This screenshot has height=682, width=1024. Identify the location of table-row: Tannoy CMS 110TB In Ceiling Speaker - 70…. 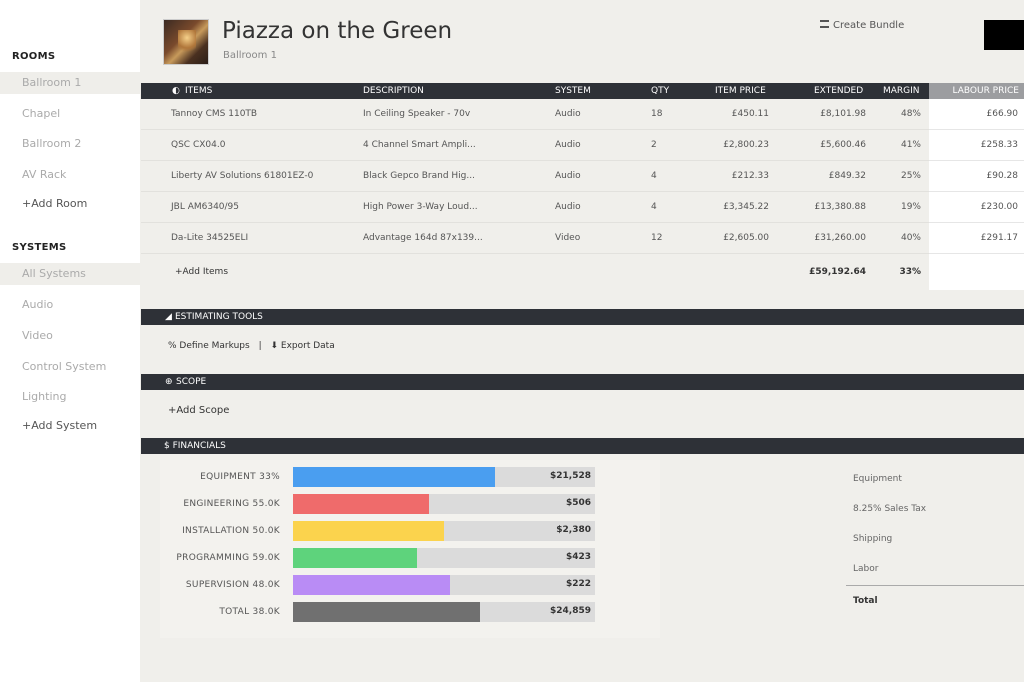
(582, 114).